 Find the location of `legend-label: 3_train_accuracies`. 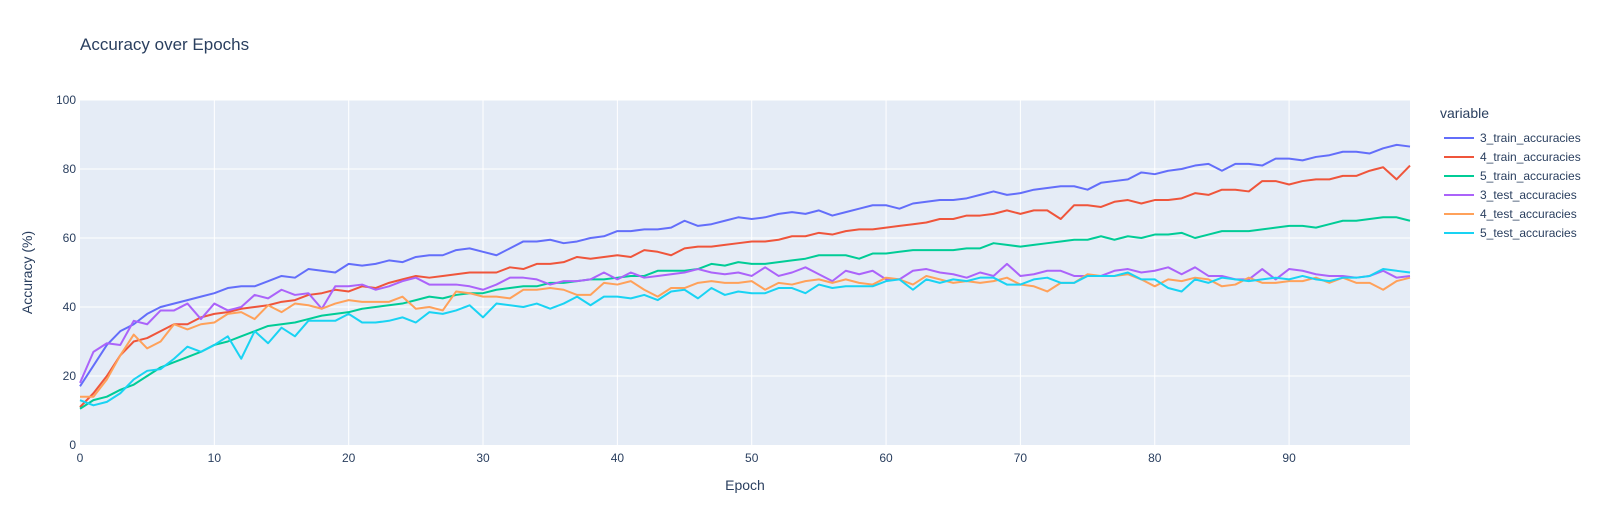

legend-label: 3_train_accuracies is located at coordinates (1530, 138).